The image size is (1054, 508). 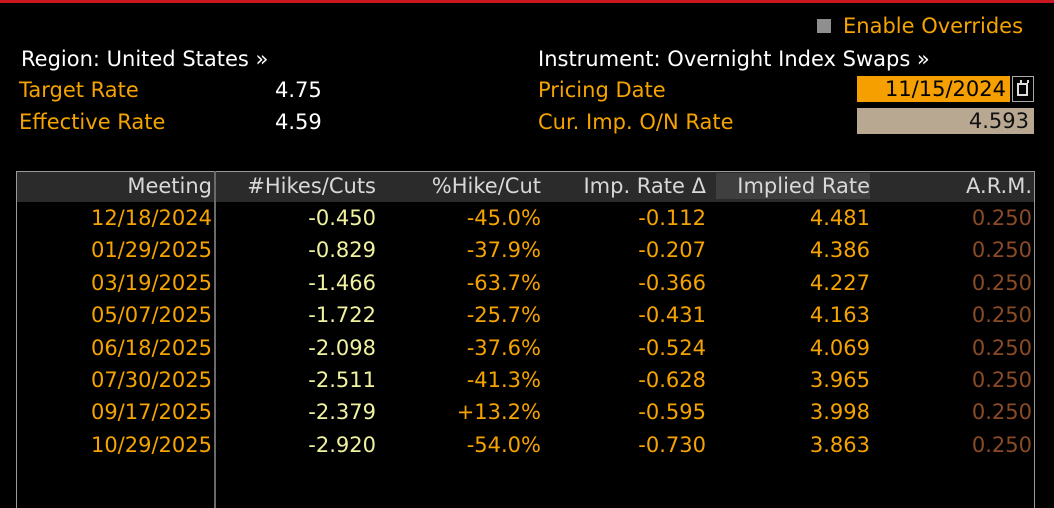 What do you see at coordinates (672, 315) in the screenshot?
I see `cell-imp-rate-delta: -0.431` at bounding box center [672, 315].